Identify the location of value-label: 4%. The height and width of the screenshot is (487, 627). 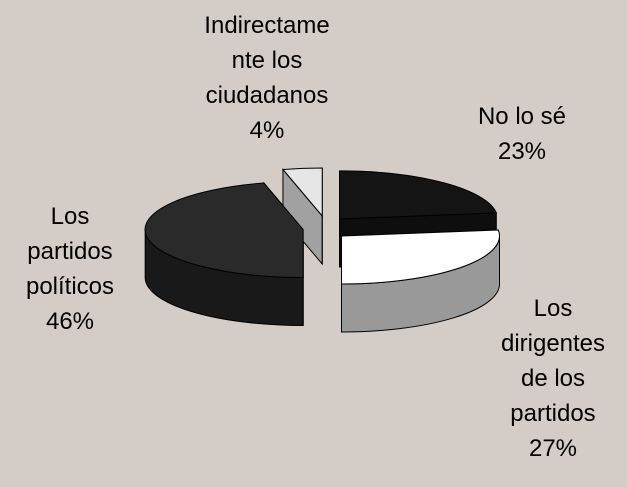
(267, 130).